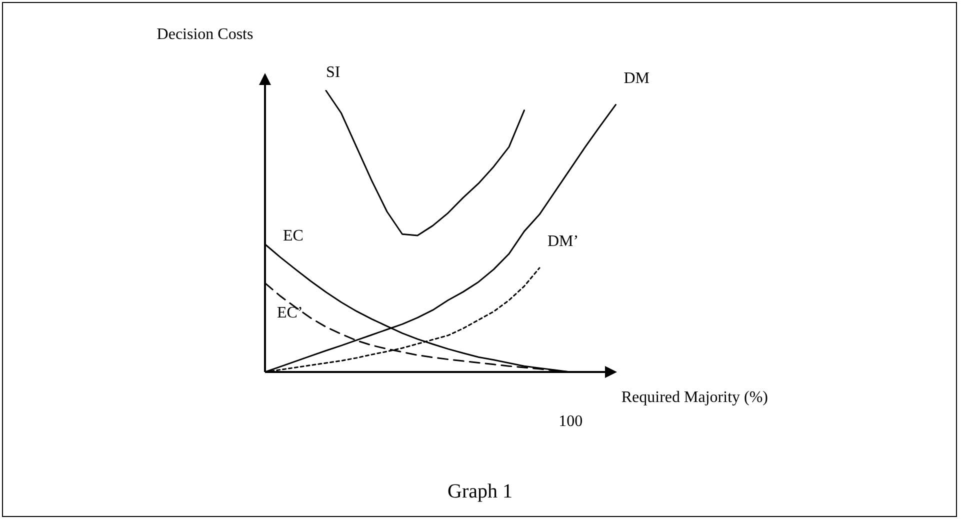 This screenshot has width=961, height=519. I want to click on text: Graph 1, so click(480, 491).